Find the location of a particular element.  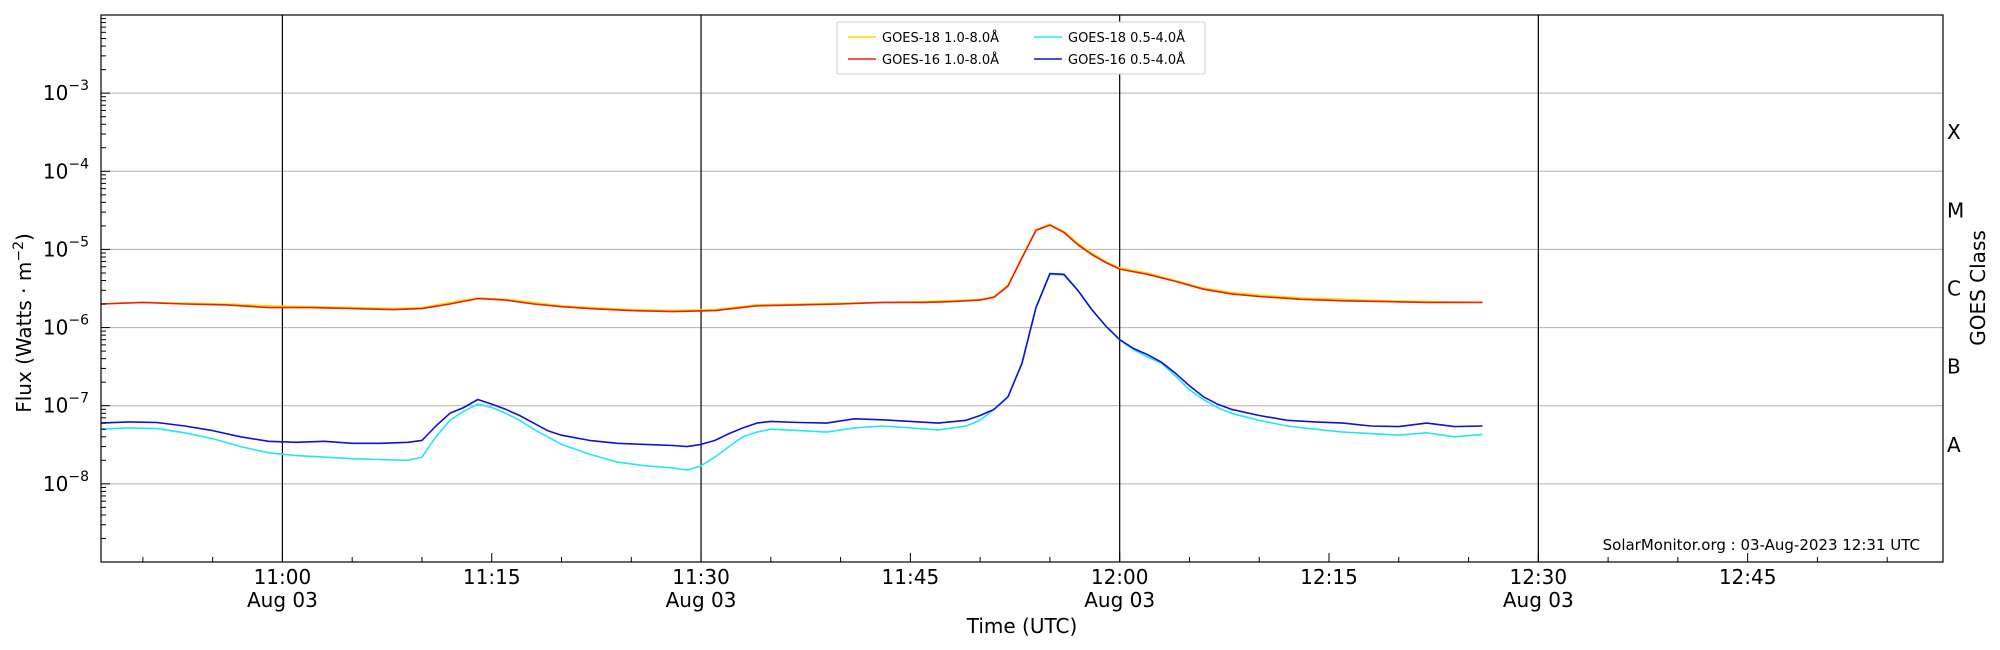

y-tick-label: 10⁻⁴ is located at coordinates (66, 169).